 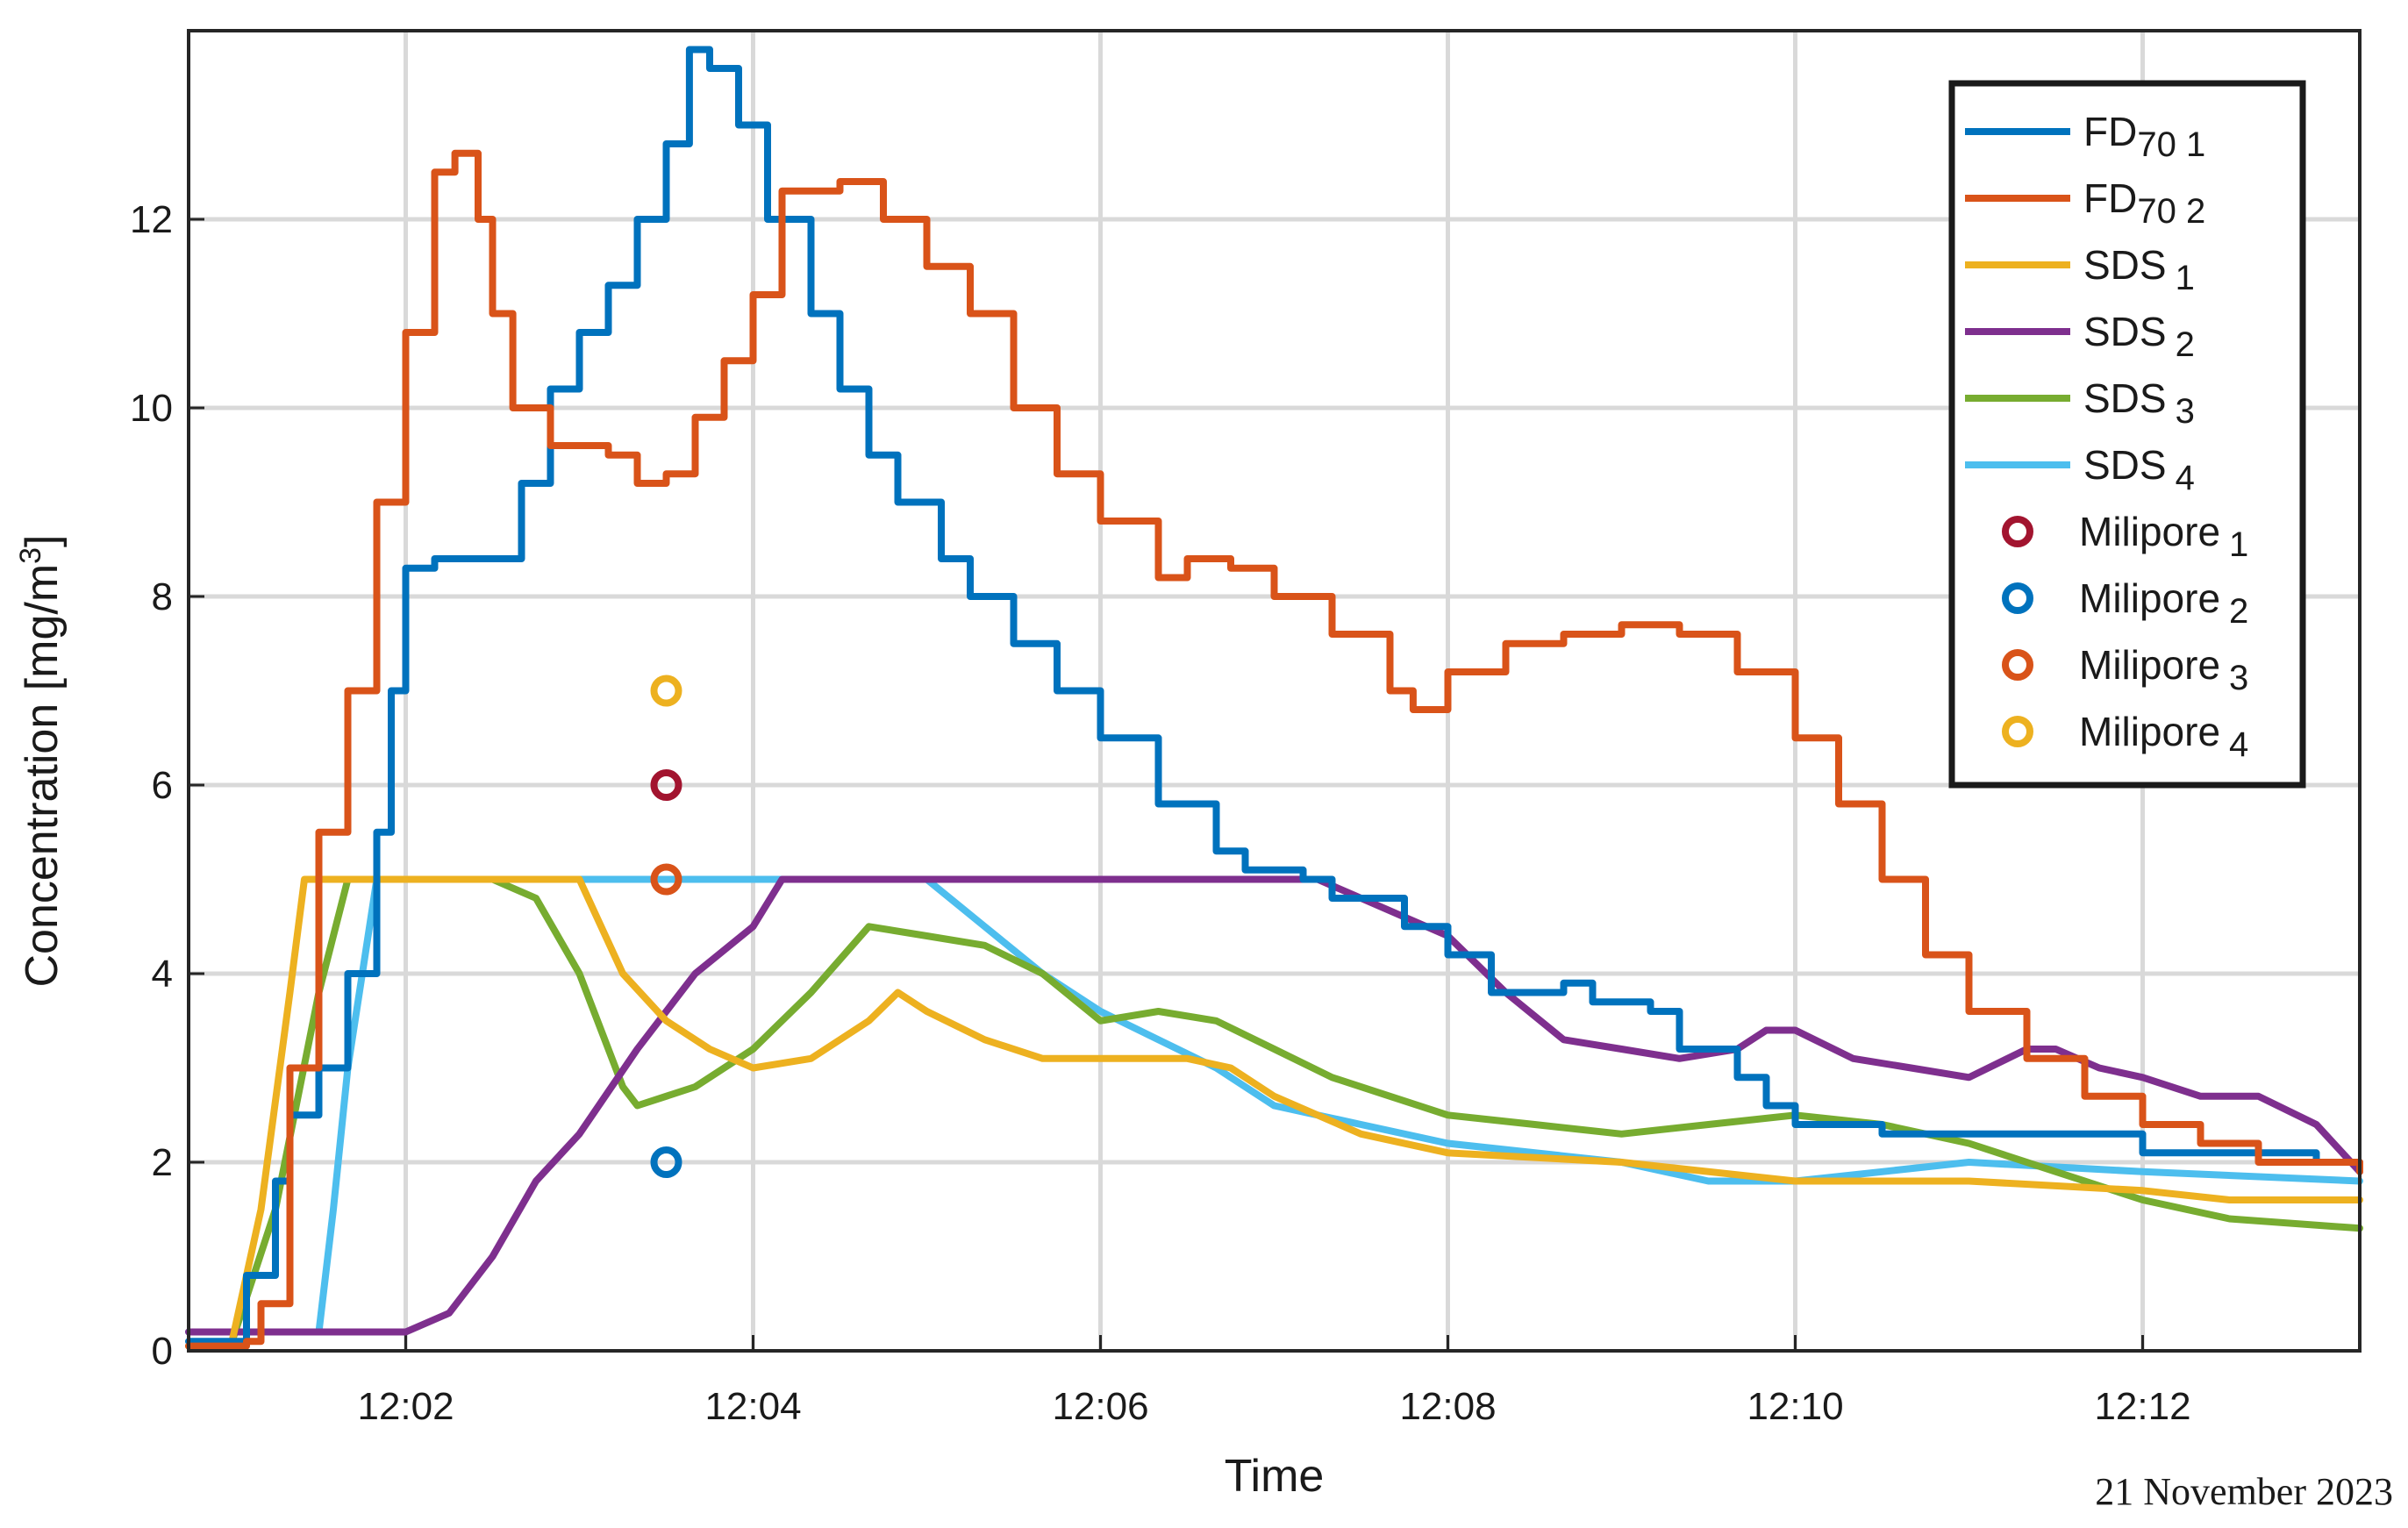 What do you see at coordinates (42, 776) in the screenshot?
I see `y-axis-label-main: Concentration [mg/m` at bounding box center [42, 776].